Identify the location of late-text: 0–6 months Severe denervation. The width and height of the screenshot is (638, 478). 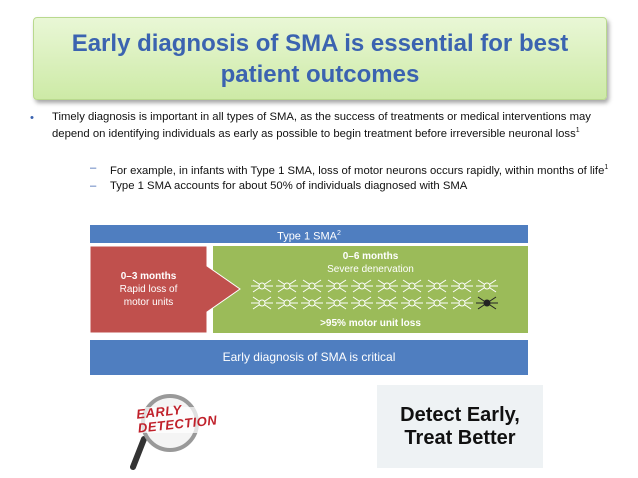
(370, 263).